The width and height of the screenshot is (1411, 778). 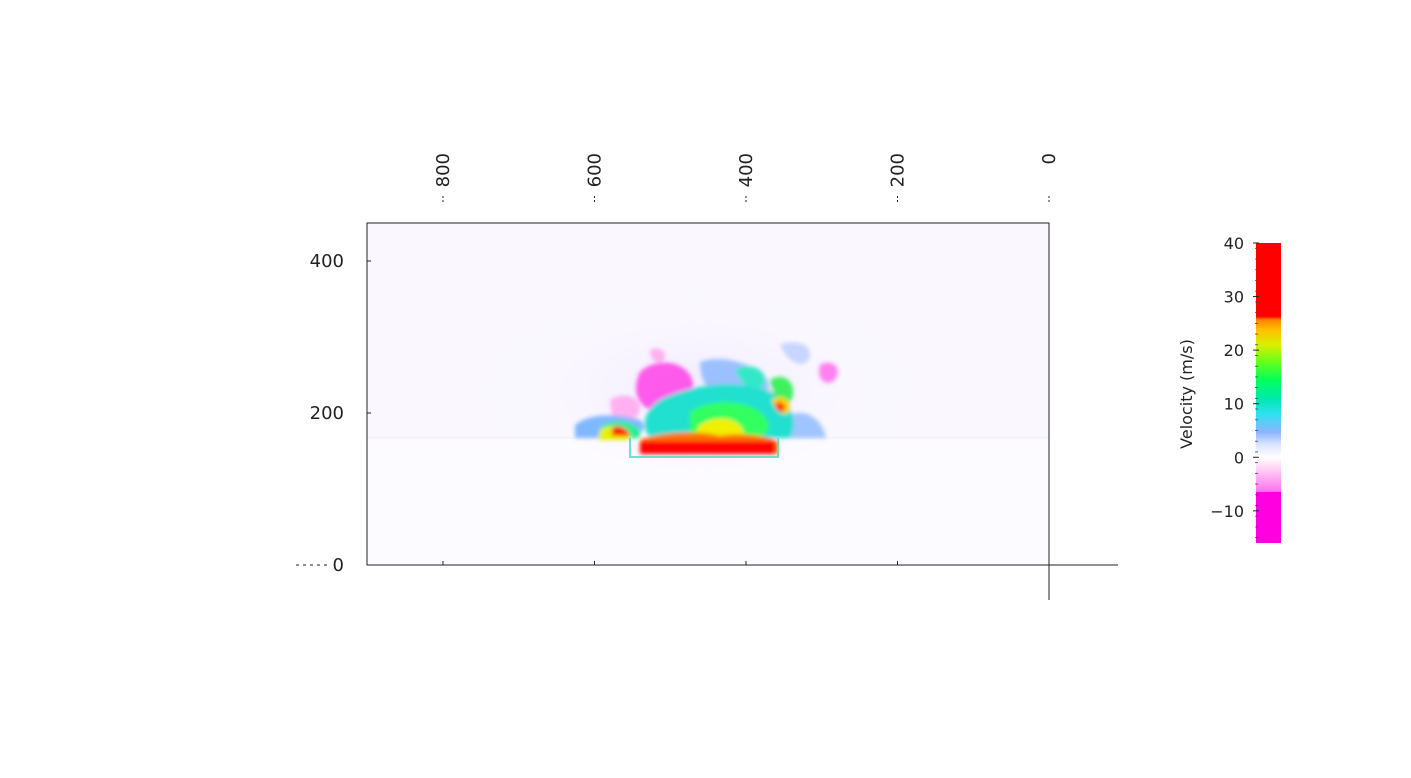 What do you see at coordinates (327, 413) in the screenshot?
I see `y-tick-label: 200` at bounding box center [327, 413].